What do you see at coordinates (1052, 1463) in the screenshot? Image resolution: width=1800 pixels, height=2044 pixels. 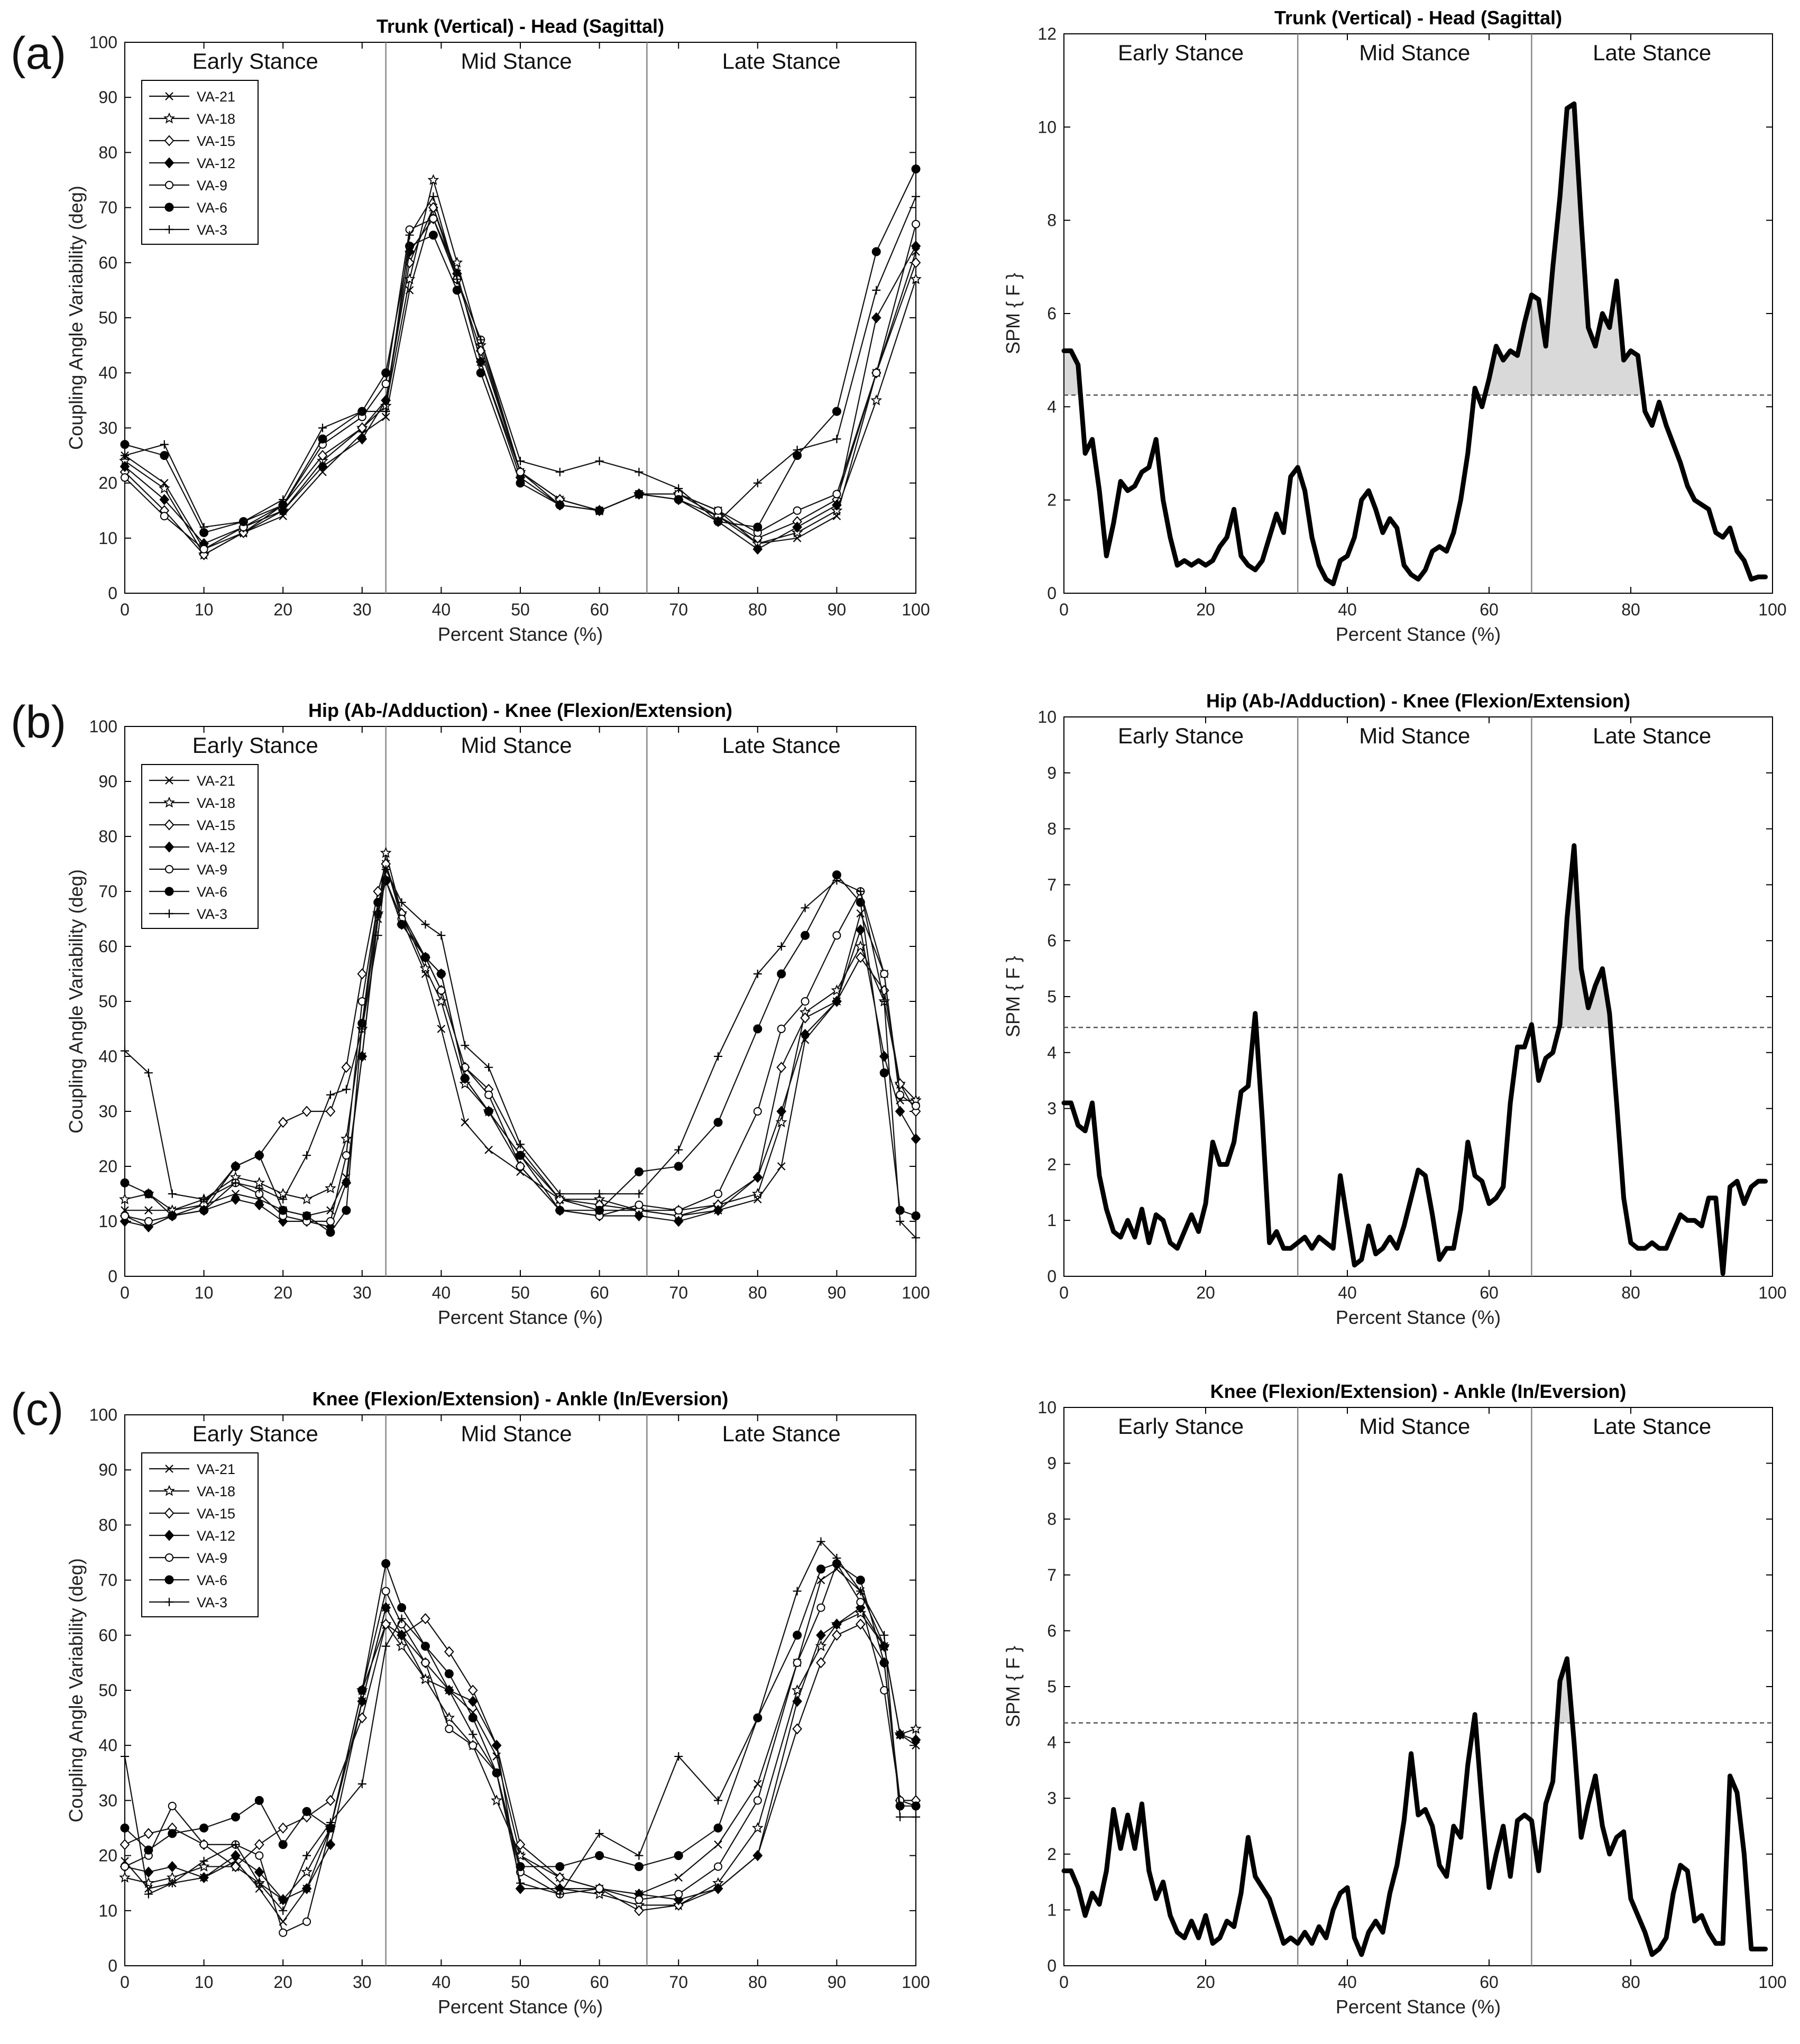 I see `y-tick-label: 9` at bounding box center [1052, 1463].